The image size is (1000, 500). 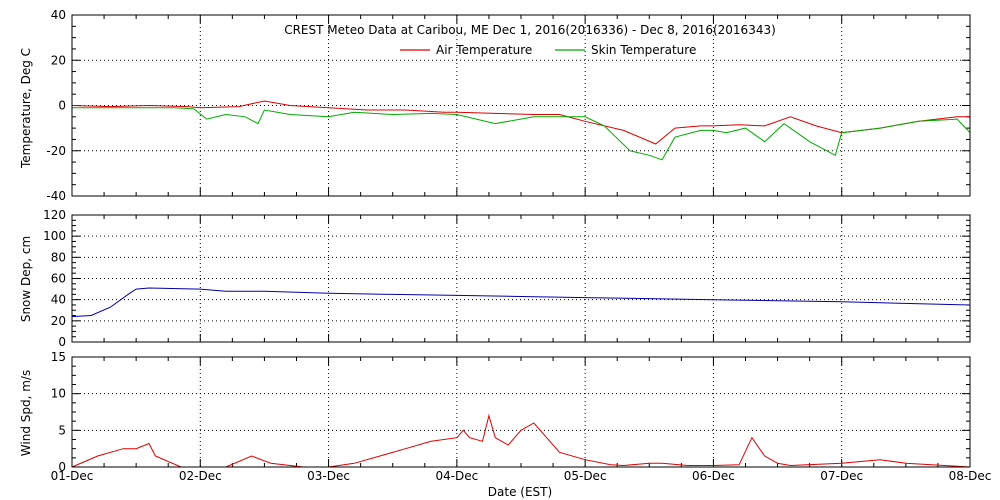 What do you see at coordinates (72, 476) in the screenshot?
I see `xtick-label: 01-Dec` at bounding box center [72, 476].